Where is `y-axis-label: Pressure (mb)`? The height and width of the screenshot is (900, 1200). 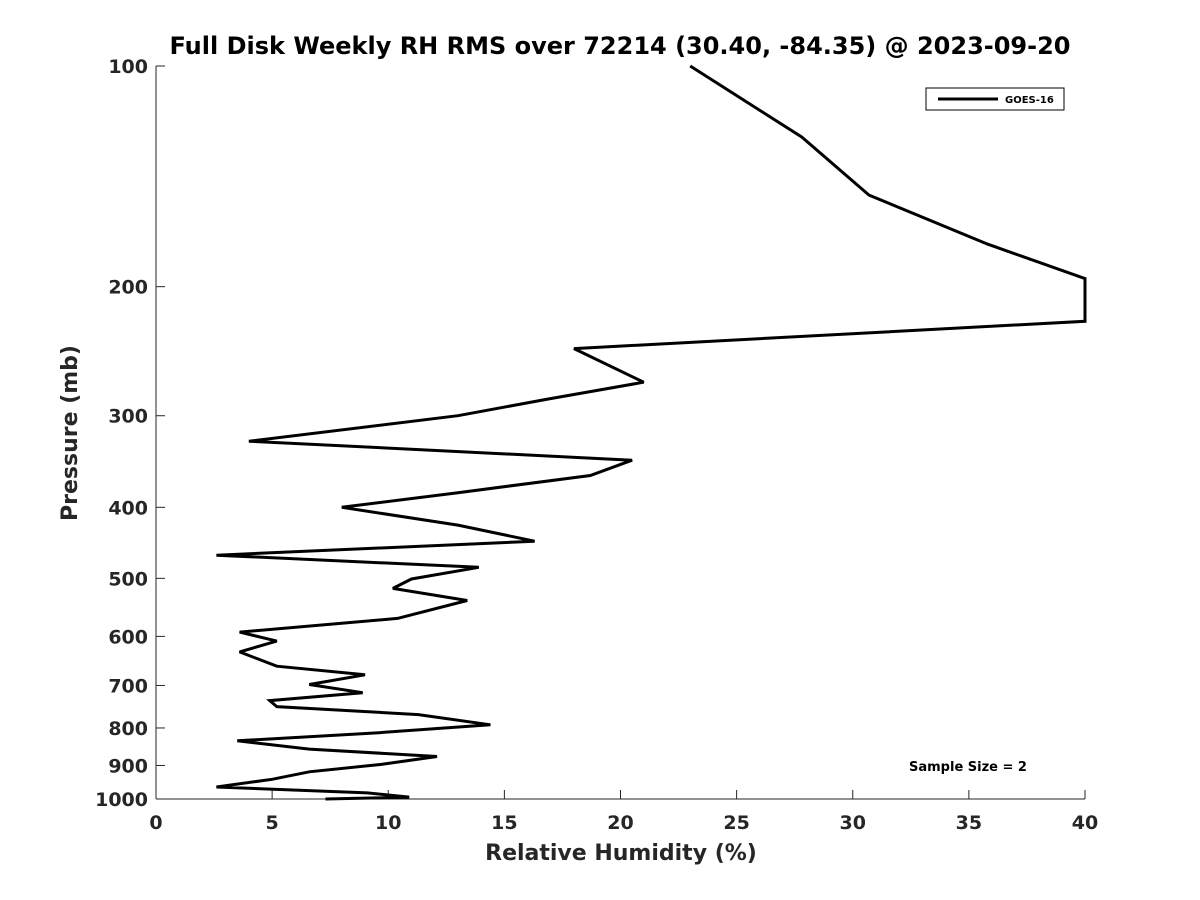 y-axis-label: Pressure (mb) is located at coordinates (70, 433).